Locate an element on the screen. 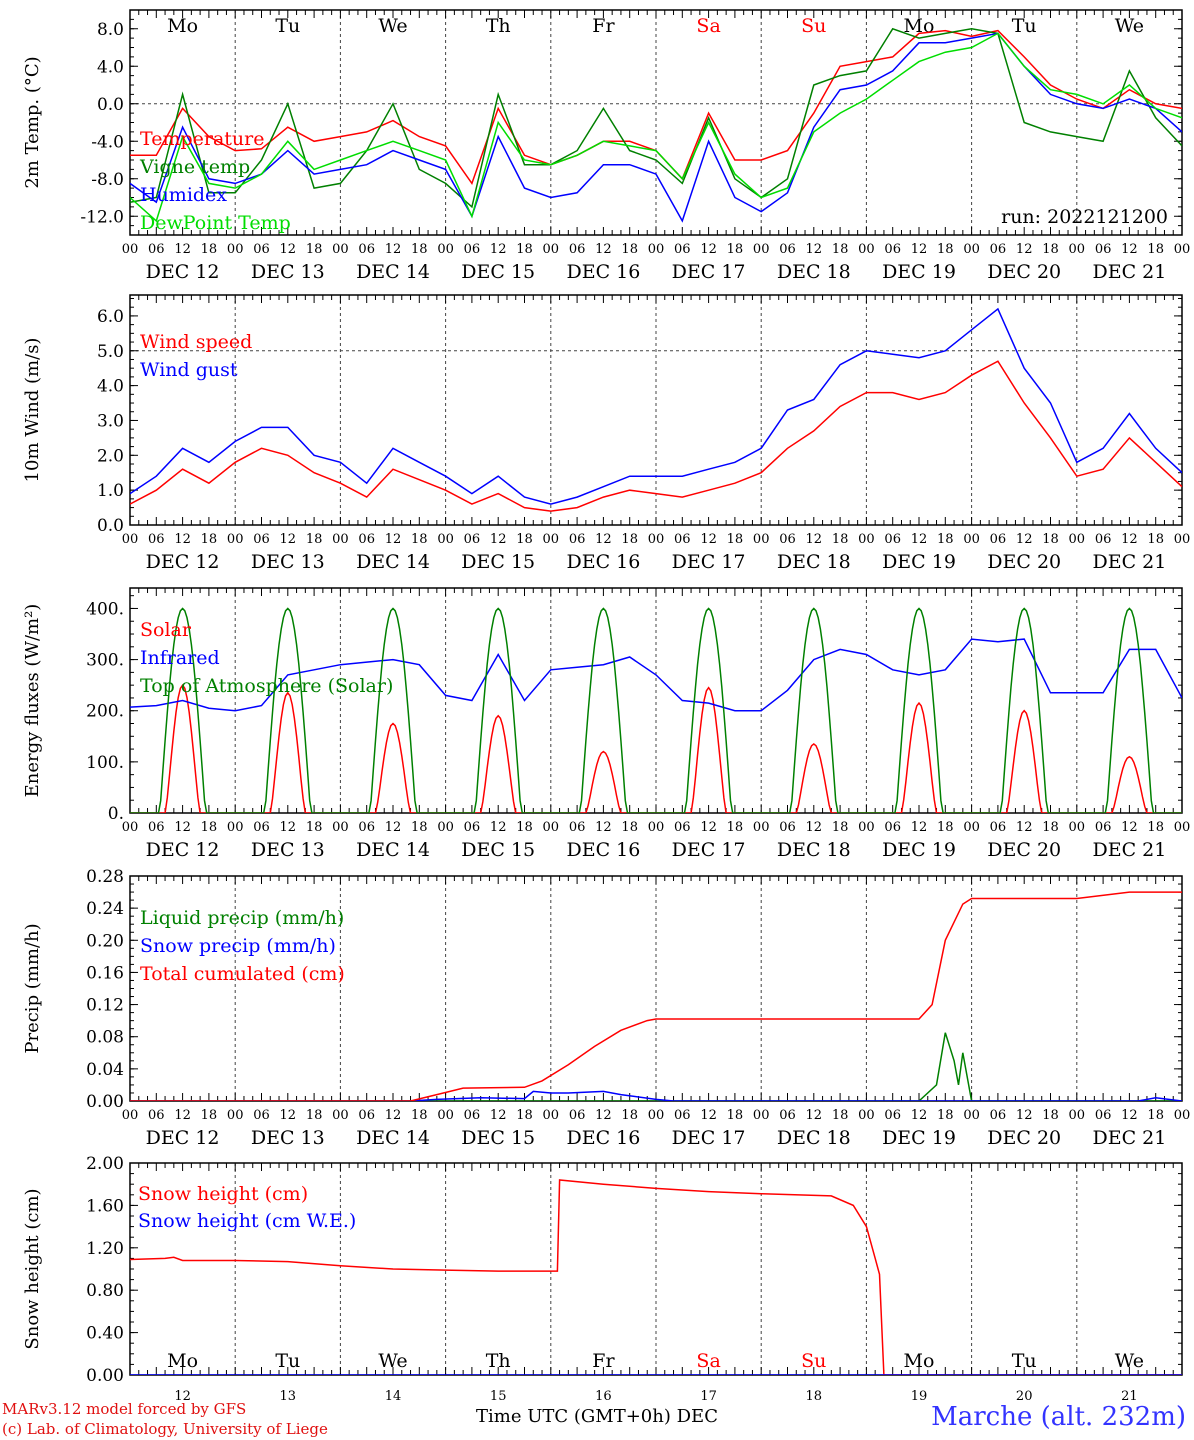 The image size is (1194, 1440). day-number-label: 15 is located at coordinates (498, 1396).